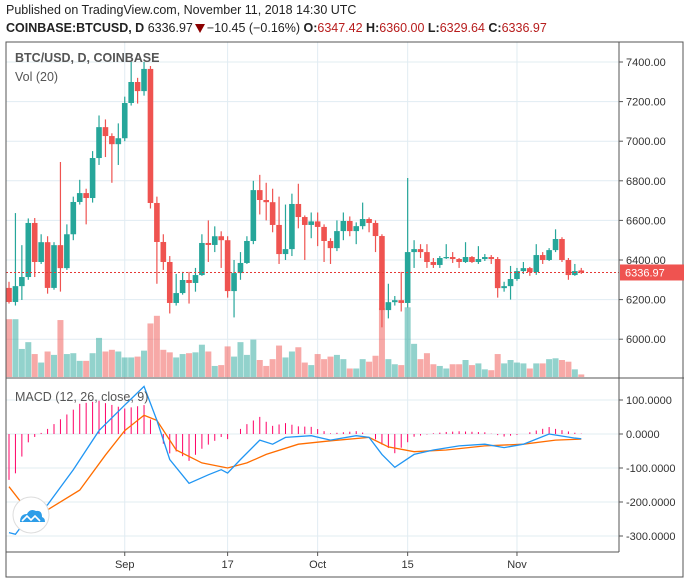 The image size is (685, 578). I want to click on macd-tick-label: -300.0000, so click(651, 537).